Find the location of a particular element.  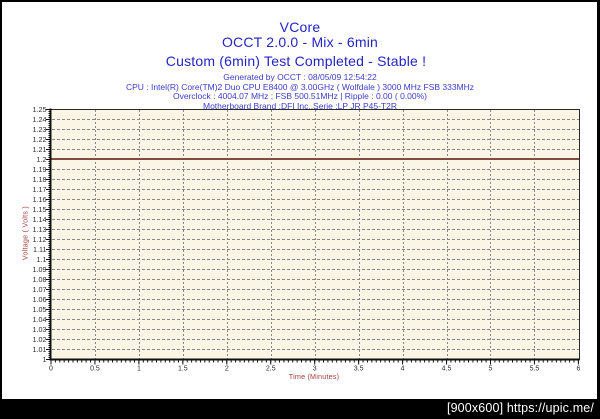

svg-text: 1.22 is located at coordinates (40, 139).